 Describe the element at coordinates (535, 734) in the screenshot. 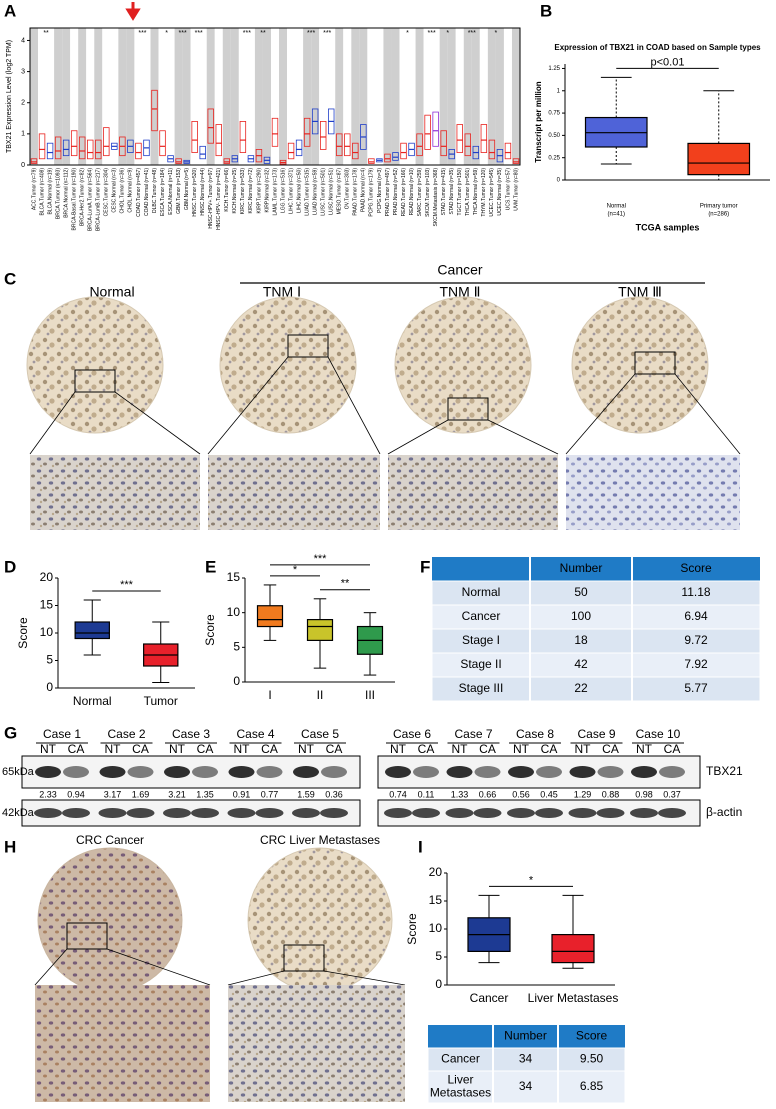

I see `case-label: Case 8` at that location.